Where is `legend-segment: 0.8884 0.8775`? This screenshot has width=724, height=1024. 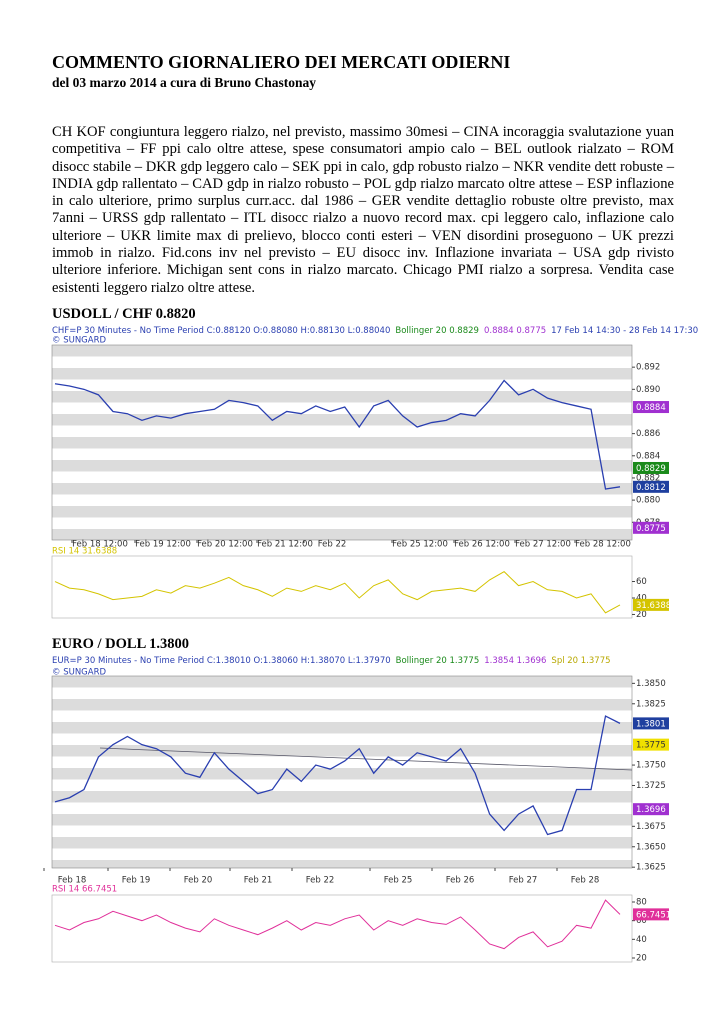
legend-segment: 0.8884 0.8775 is located at coordinates (515, 331).